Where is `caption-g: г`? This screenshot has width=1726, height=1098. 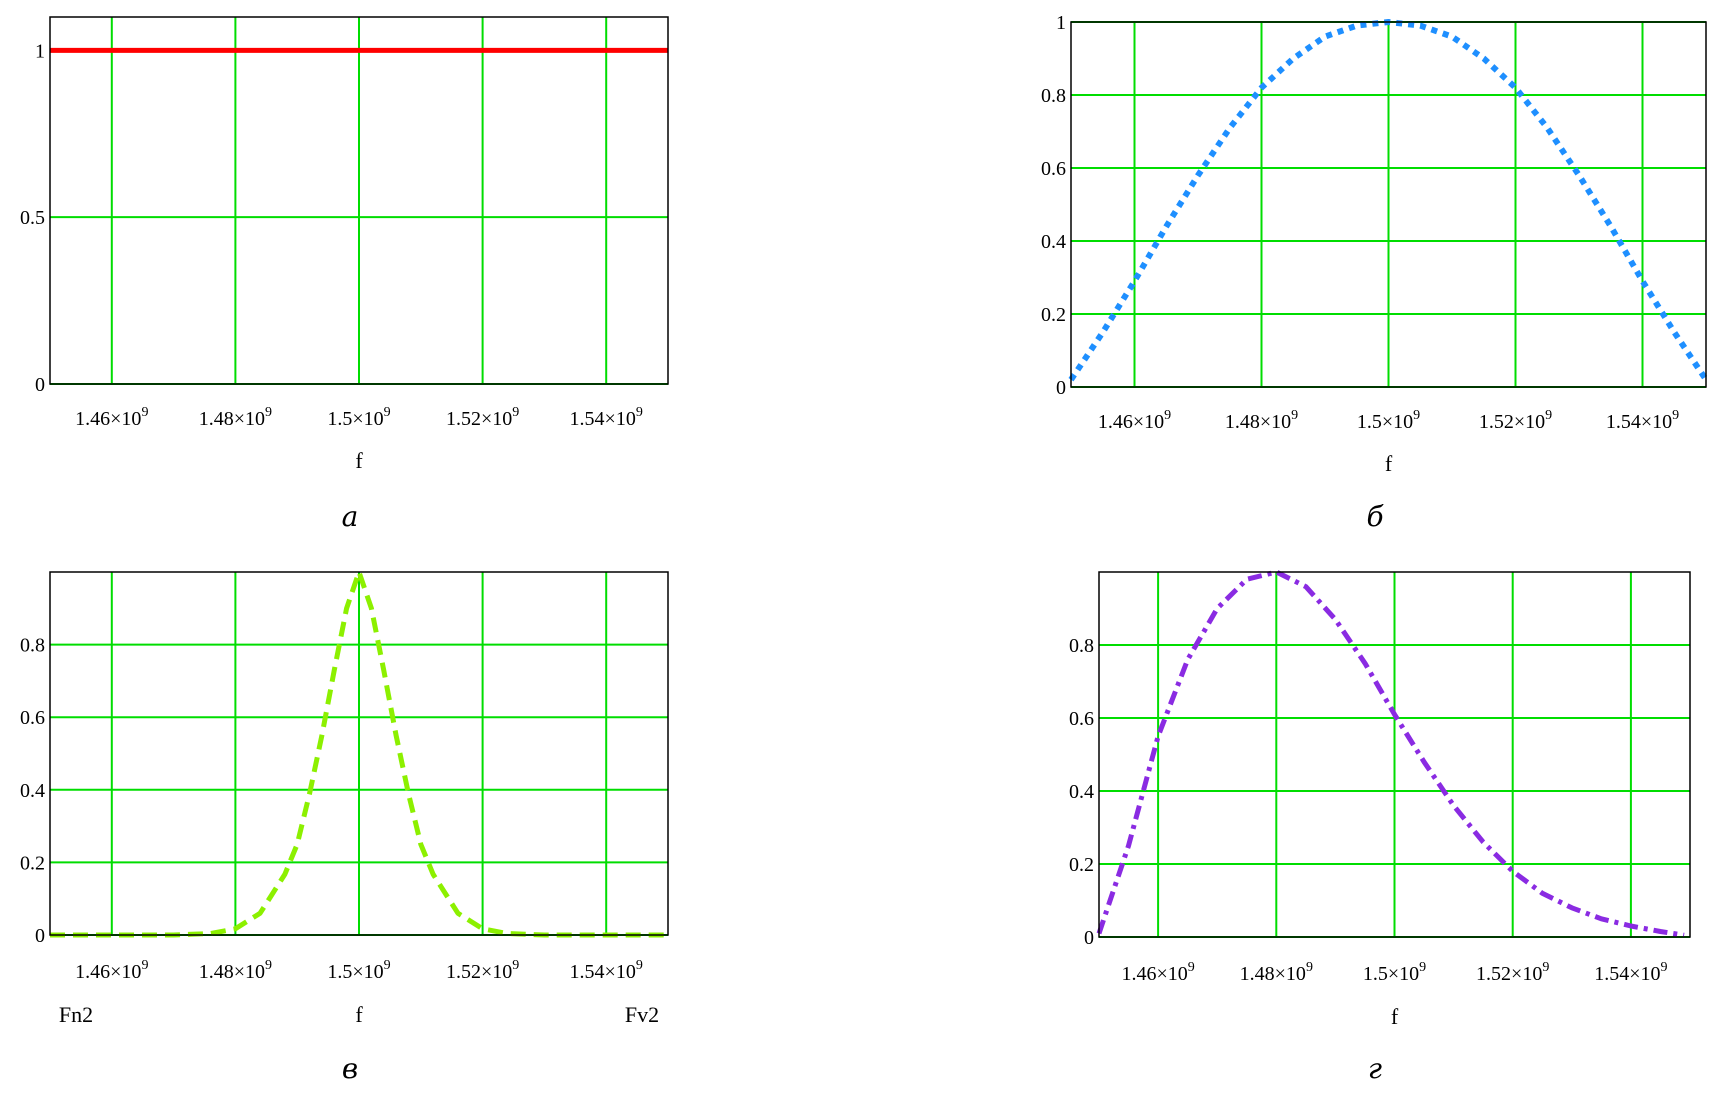
caption-g: г is located at coordinates (1375, 1068).